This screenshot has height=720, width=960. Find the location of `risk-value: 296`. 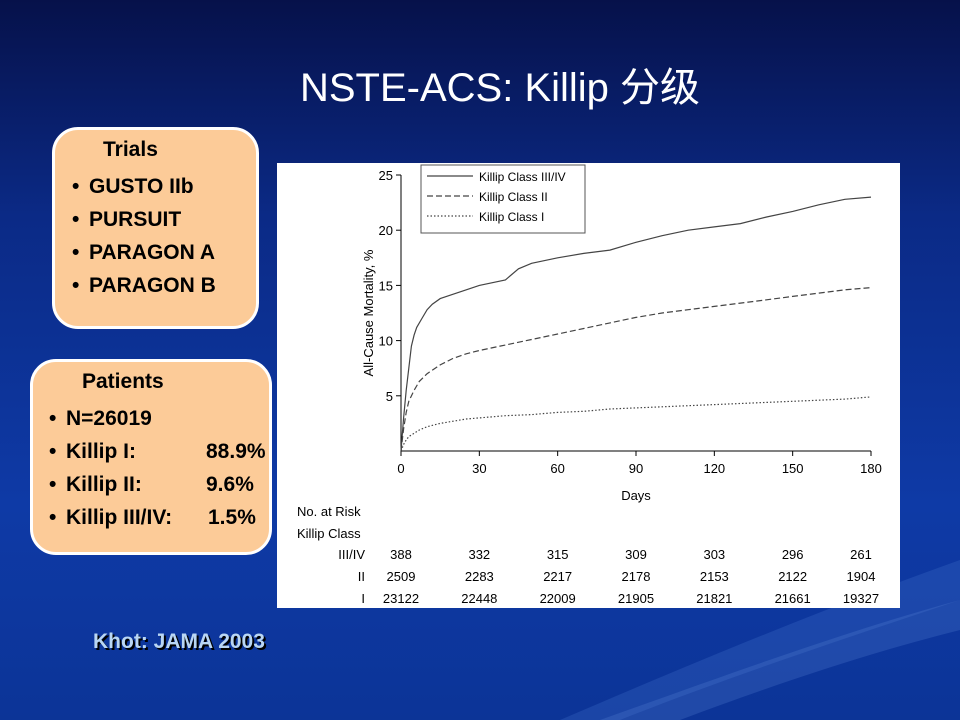

risk-value: 296 is located at coordinates (793, 554).